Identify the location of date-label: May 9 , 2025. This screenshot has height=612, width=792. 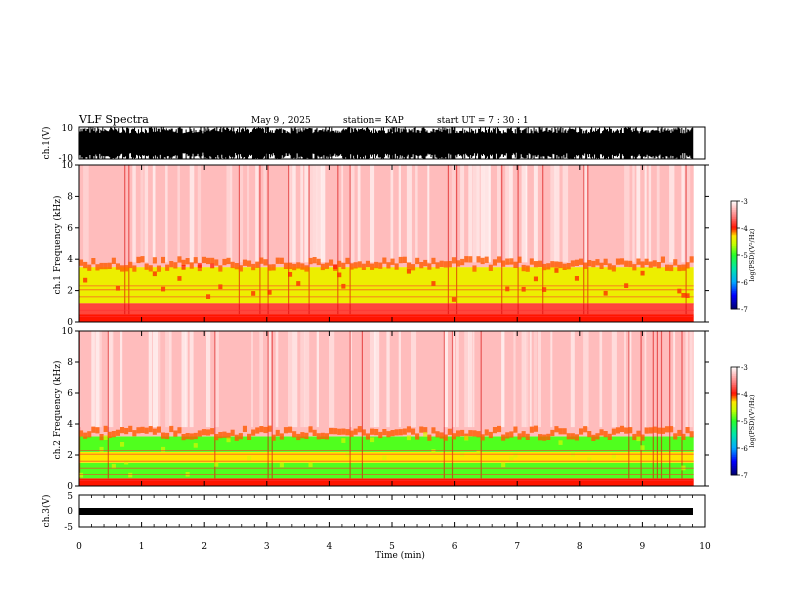
(281, 121).